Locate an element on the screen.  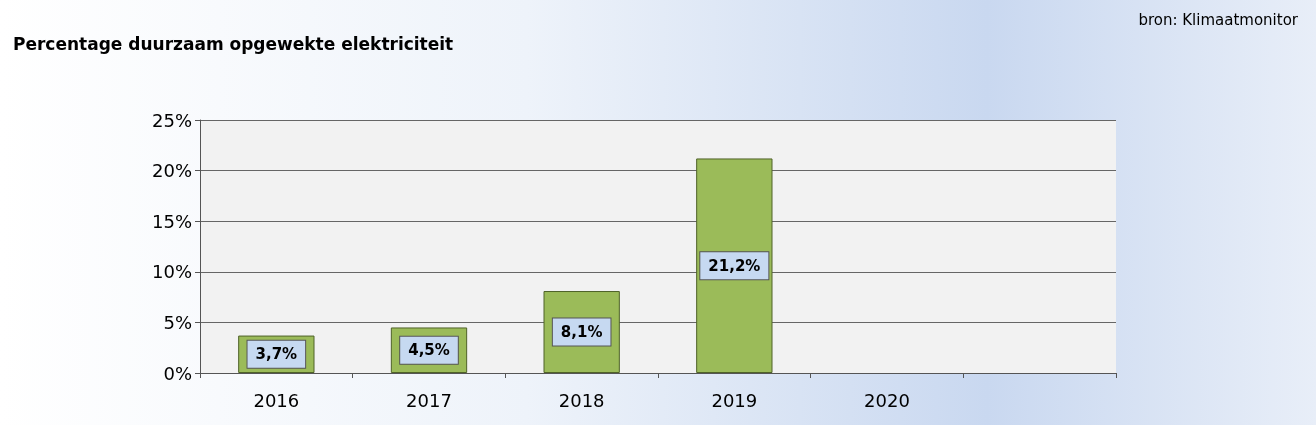
y-tick-label: 5% is located at coordinates (177, 322).